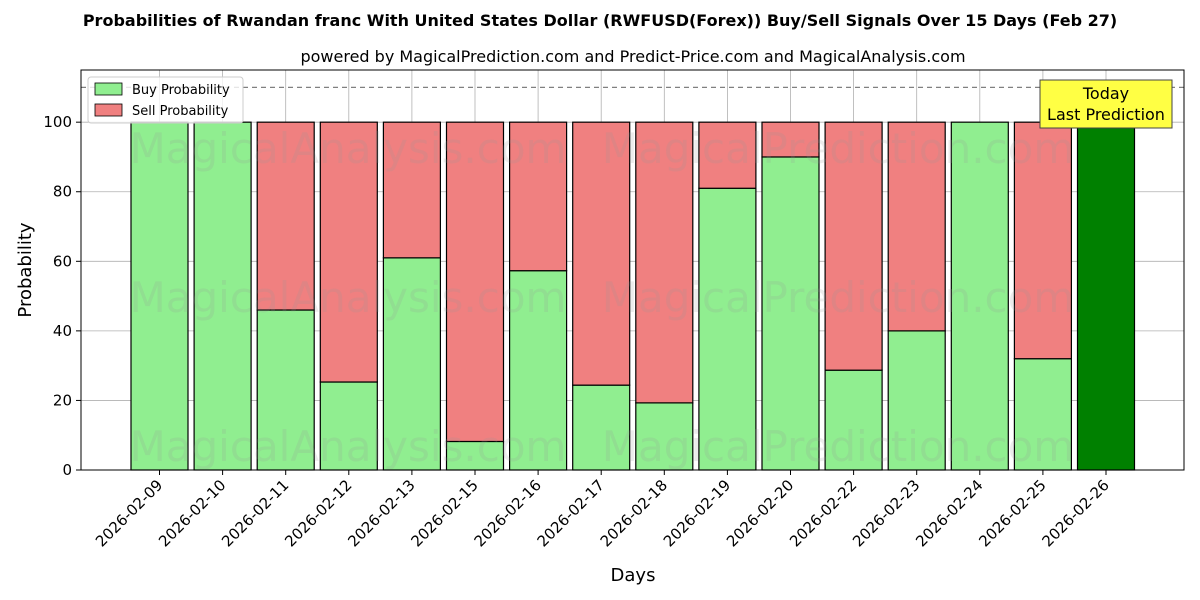 This screenshot has height=600, width=1200. What do you see at coordinates (1012, 513) in the screenshot?
I see `x-tick-label: 2026-02-25` at bounding box center [1012, 513].